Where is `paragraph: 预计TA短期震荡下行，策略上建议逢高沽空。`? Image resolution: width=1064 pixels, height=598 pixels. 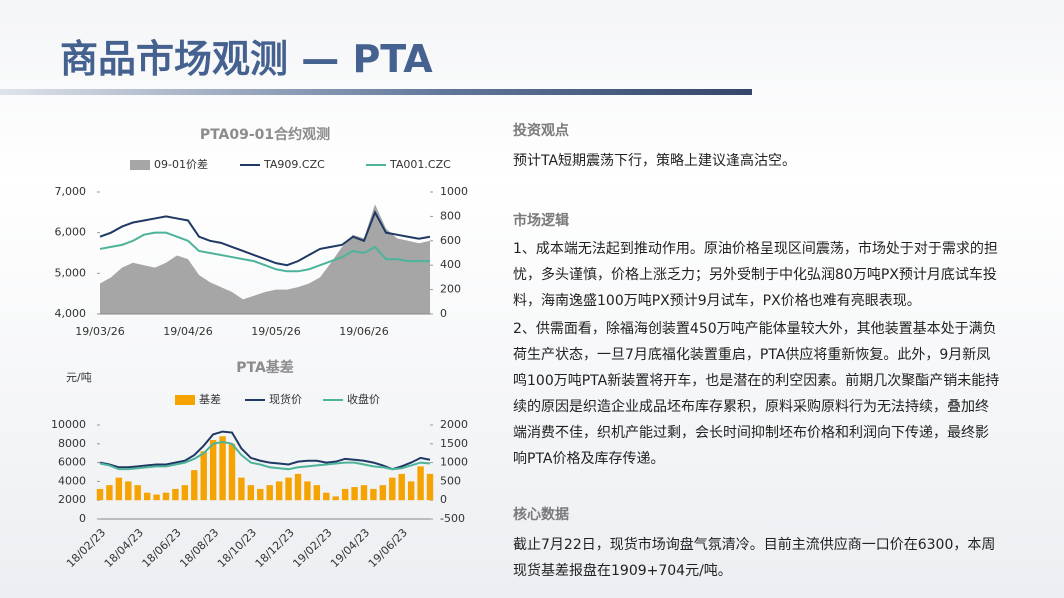 paragraph: 预计TA短期震荡下行，策略上建议逢高沽空。 is located at coordinates (655, 161).